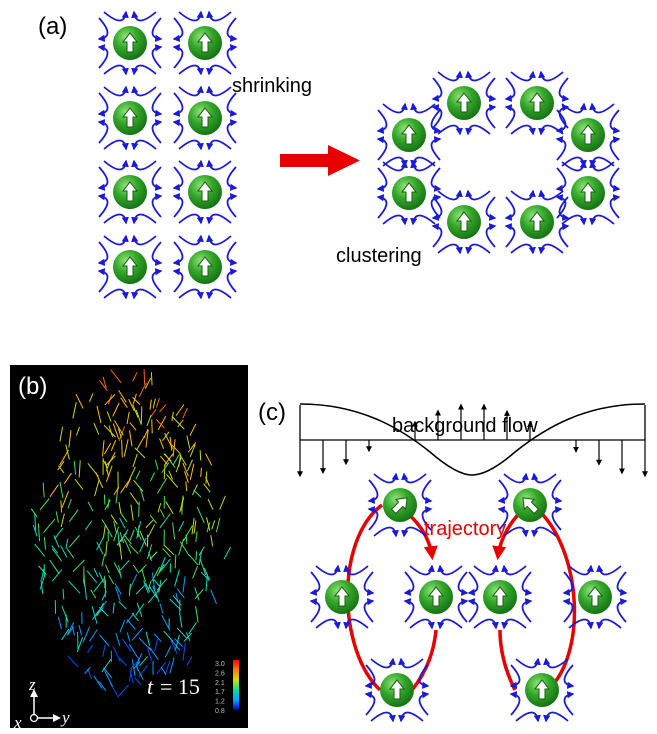 This screenshot has height=734, width=657. What do you see at coordinates (167, 155) in the screenshot?
I see `grid-swimmers` at bounding box center [167, 155].